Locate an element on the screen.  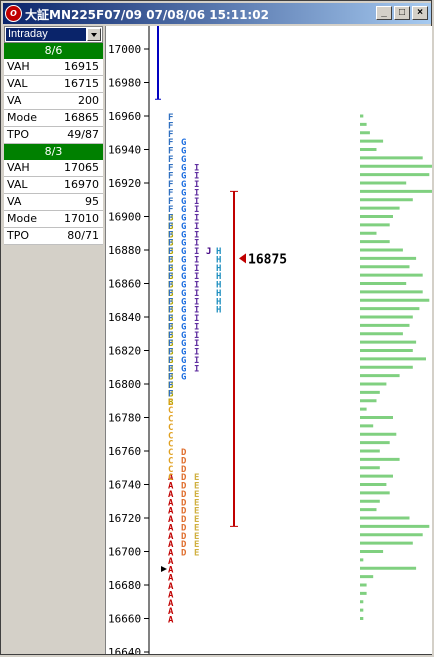
app-logo-icon: o is located at coordinates (13, 13).